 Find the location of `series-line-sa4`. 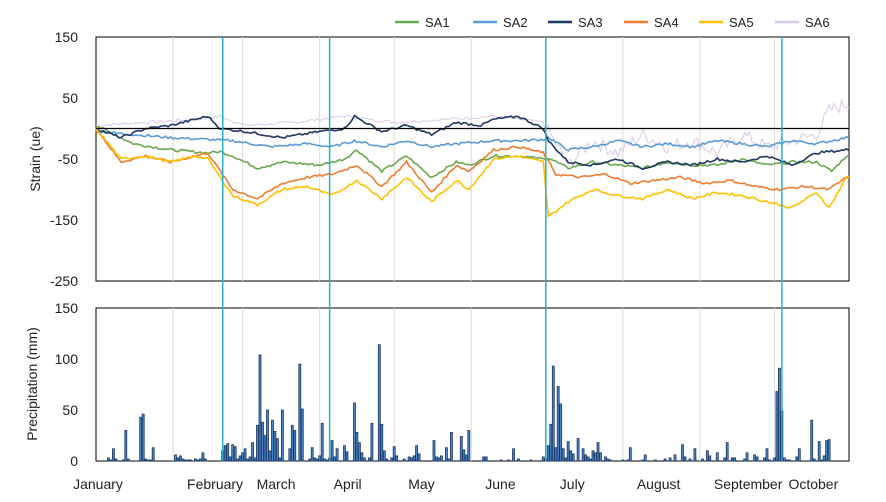

series-line-sa4 is located at coordinates (472, 164).